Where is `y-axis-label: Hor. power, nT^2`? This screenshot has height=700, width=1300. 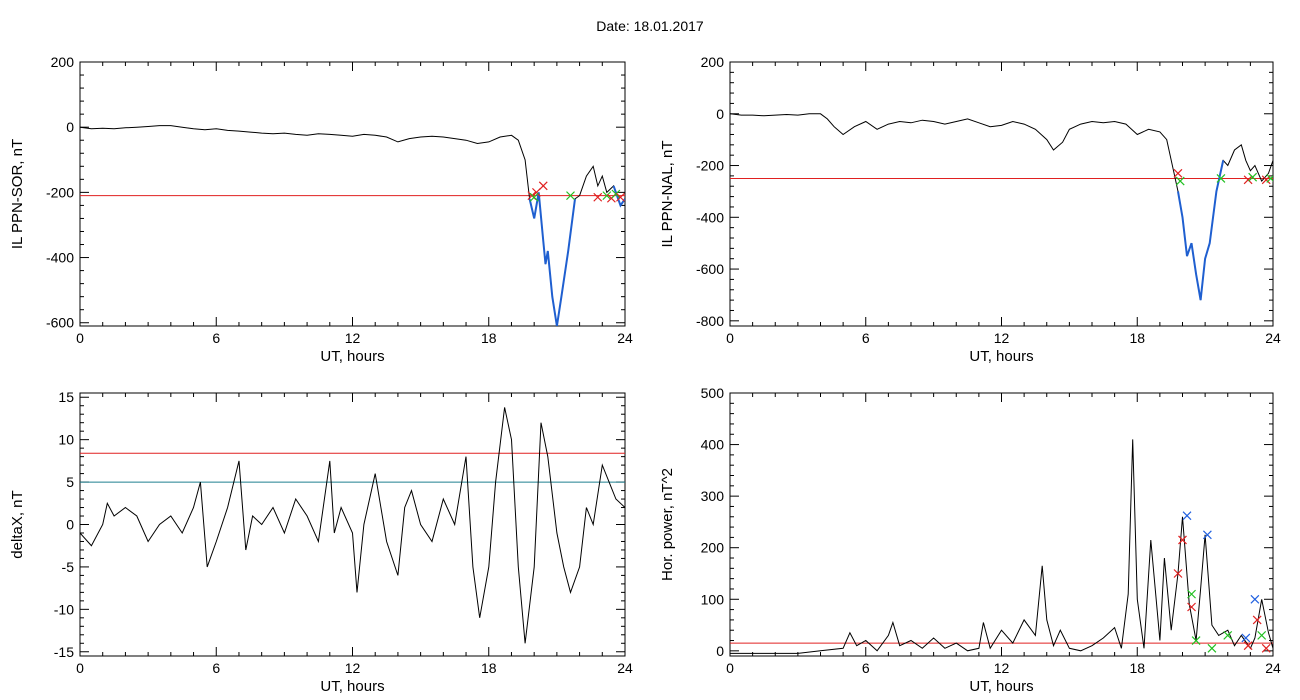
y-axis-label: Hor. power, nT^2 is located at coordinates (667, 524).